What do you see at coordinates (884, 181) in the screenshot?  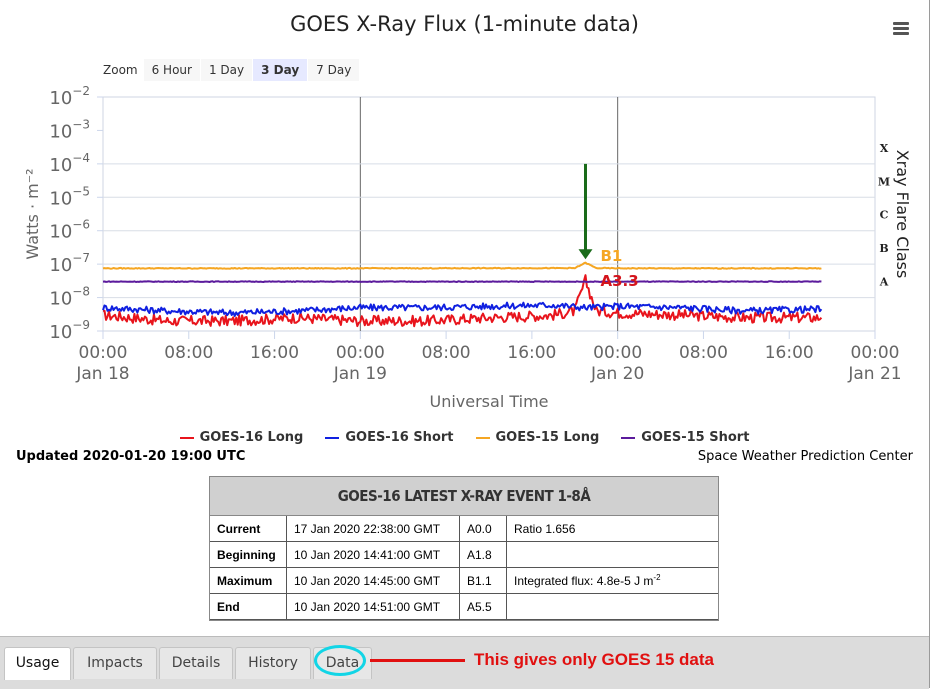 I see `flare-class-label: M` at bounding box center [884, 181].